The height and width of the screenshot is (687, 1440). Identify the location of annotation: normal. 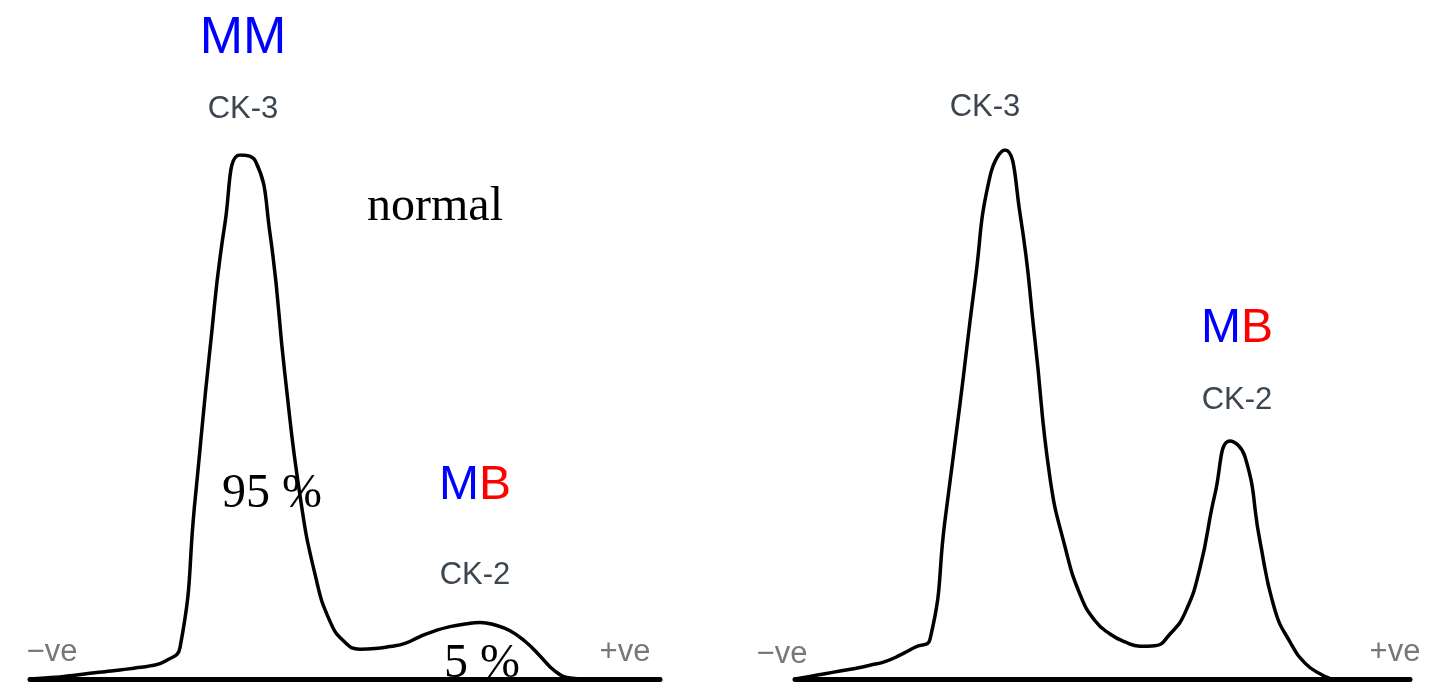
(435, 203).